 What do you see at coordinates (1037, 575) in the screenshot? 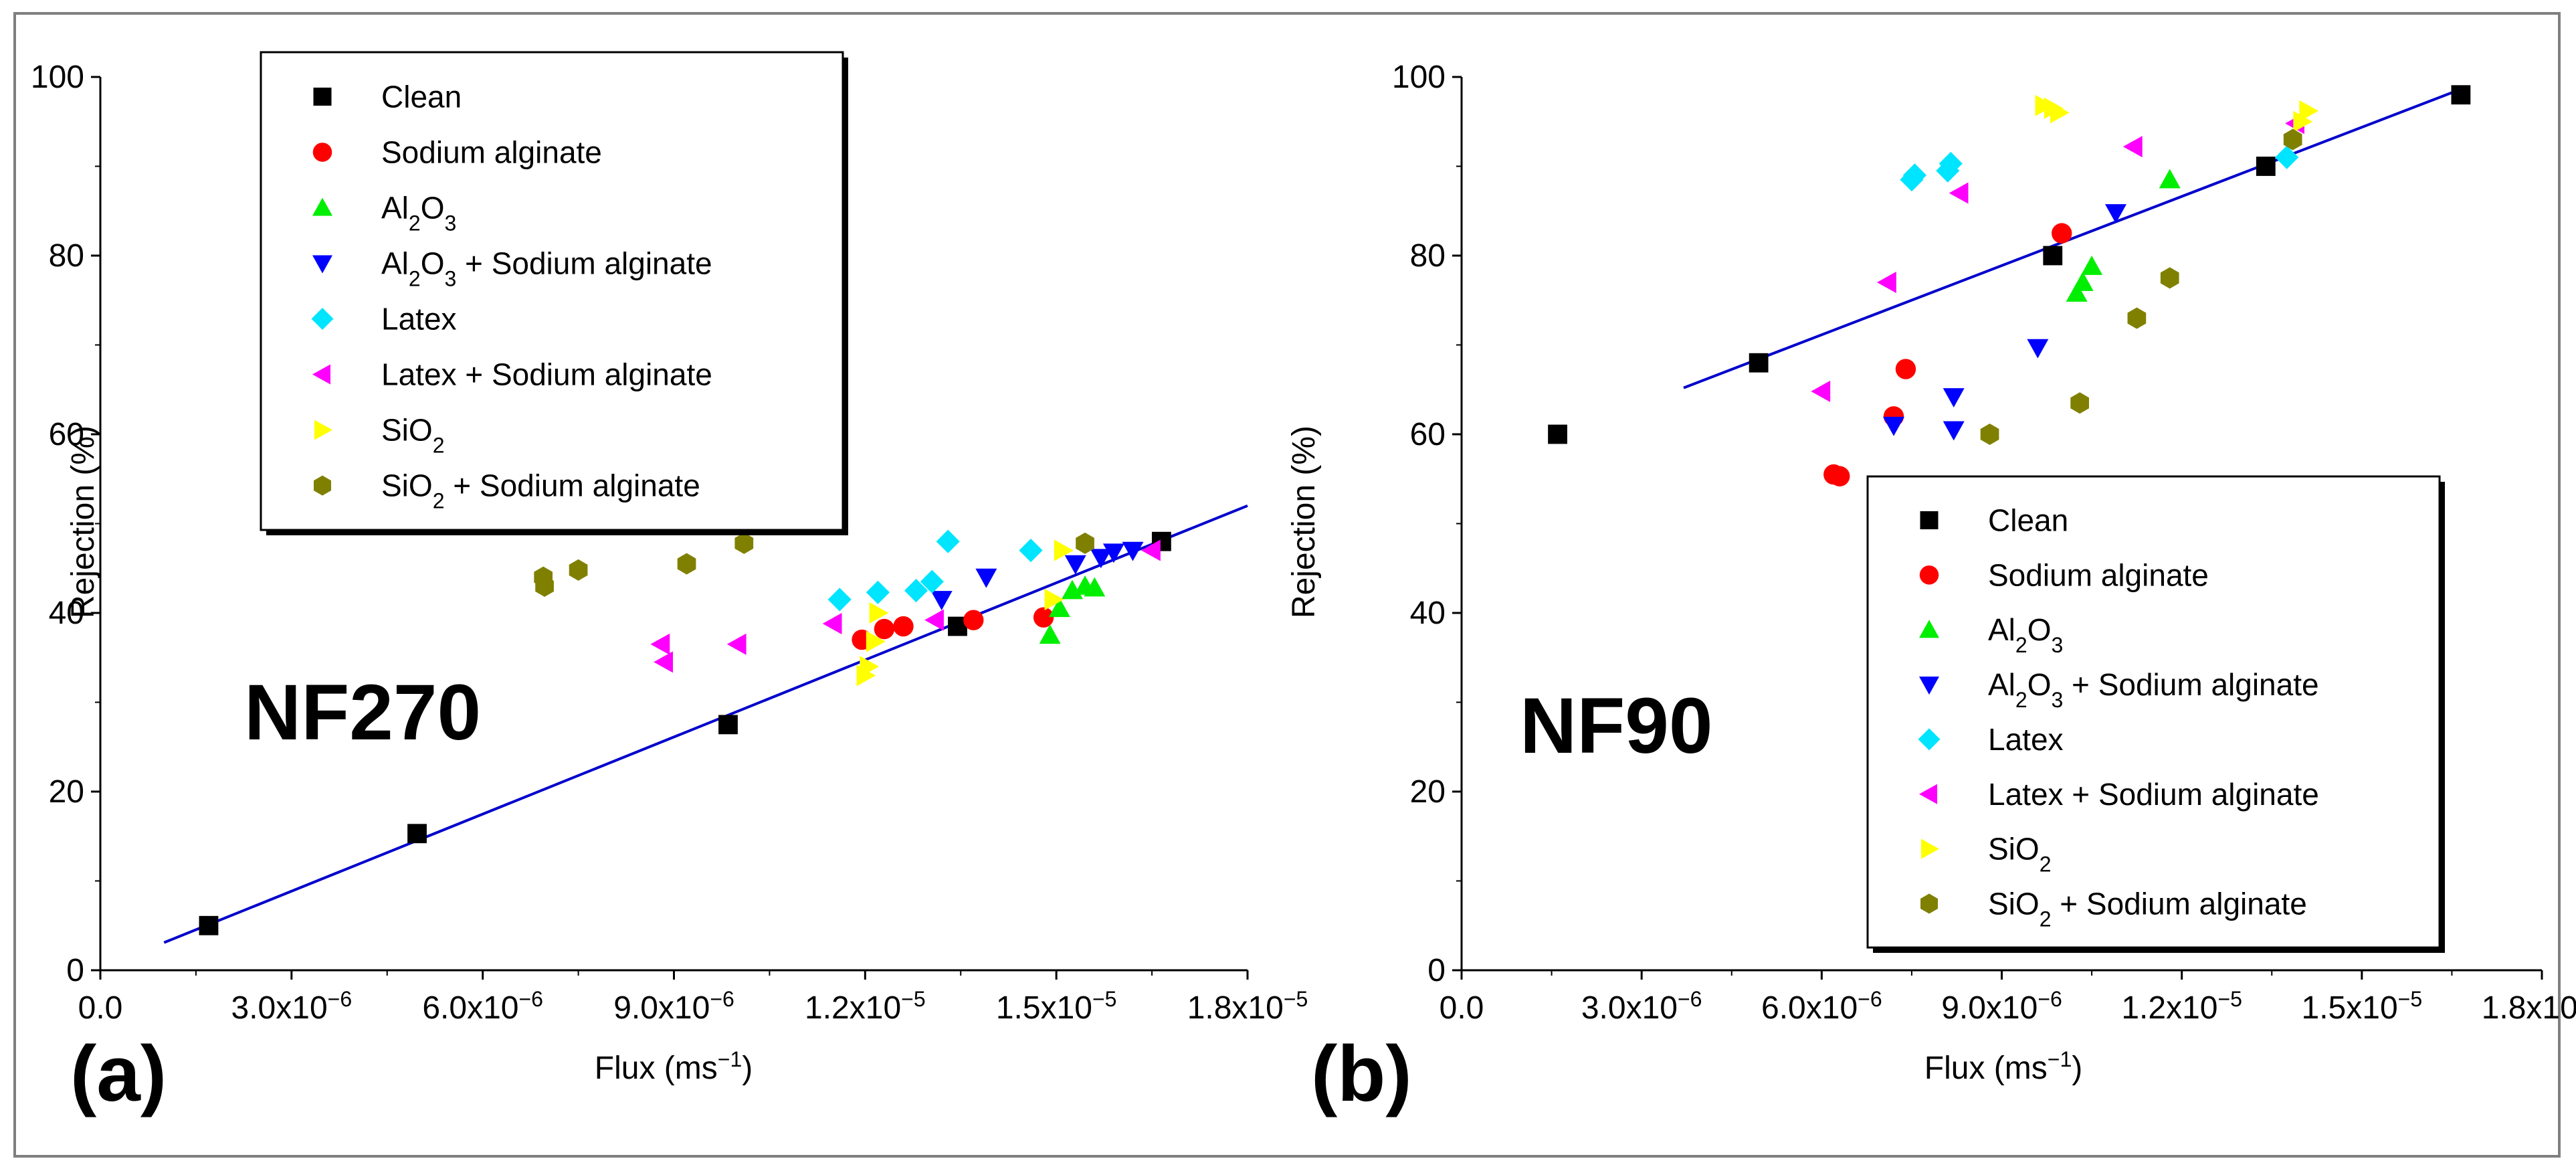
I see `panel-a-series-al2o3-plus-sodium-alginate` at bounding box center [1037, 575].